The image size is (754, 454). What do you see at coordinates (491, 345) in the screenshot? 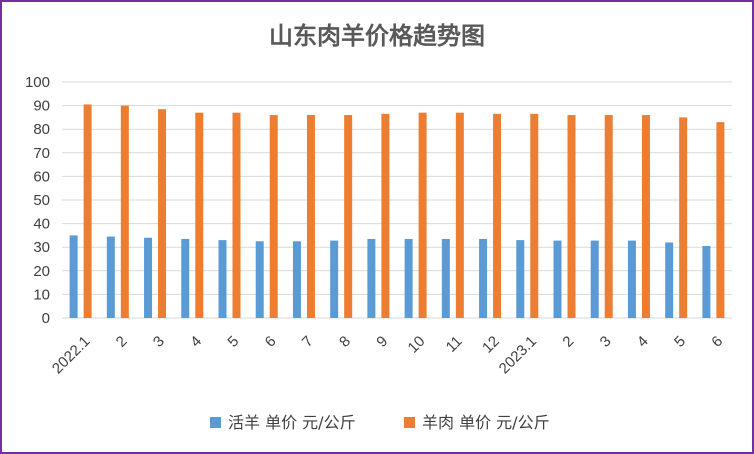
I see `x-tick-label: 12` at bounding box center [491, 345].